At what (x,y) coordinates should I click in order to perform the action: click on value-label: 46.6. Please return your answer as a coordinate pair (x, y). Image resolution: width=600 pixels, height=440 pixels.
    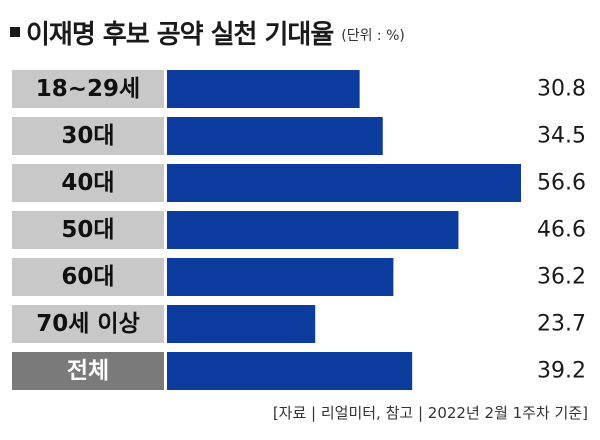
    Looking at the image, I should click on (561, 230).